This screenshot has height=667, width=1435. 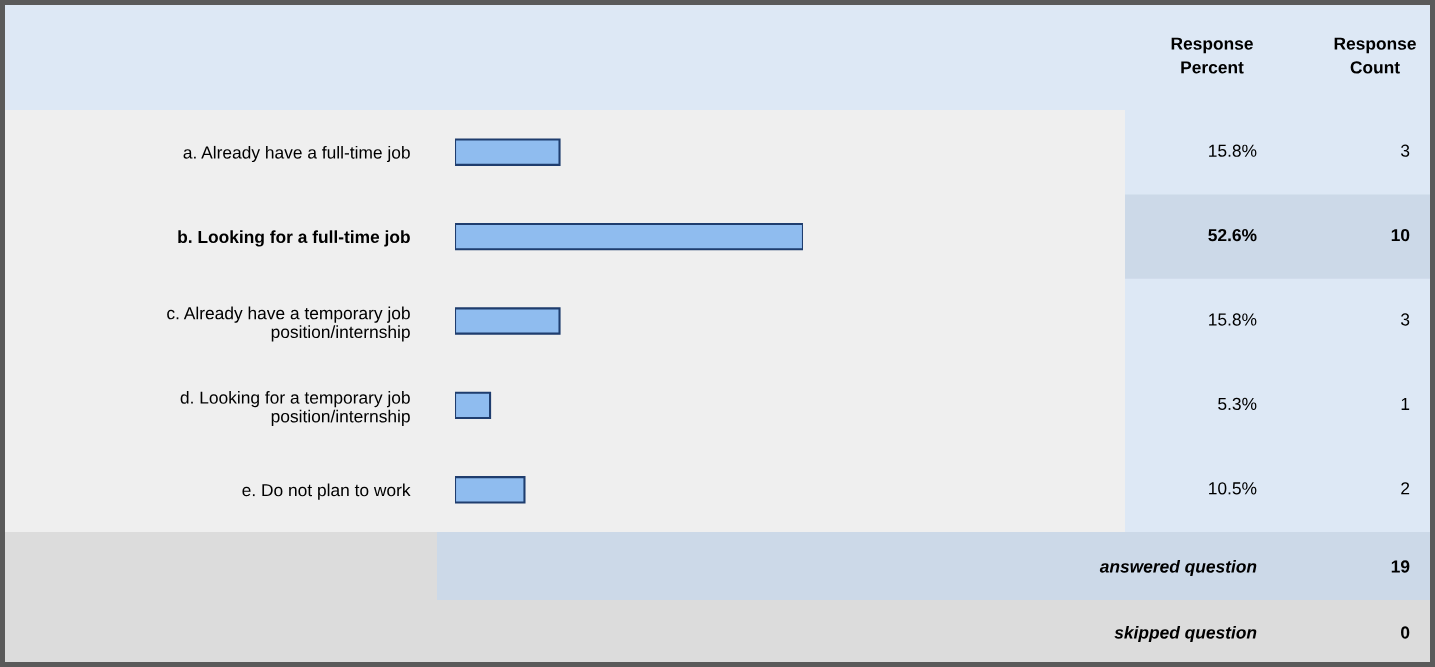 I want to click on y-tick-label: c. Already have a temporary job position/internship, so click(x=288, y=324).